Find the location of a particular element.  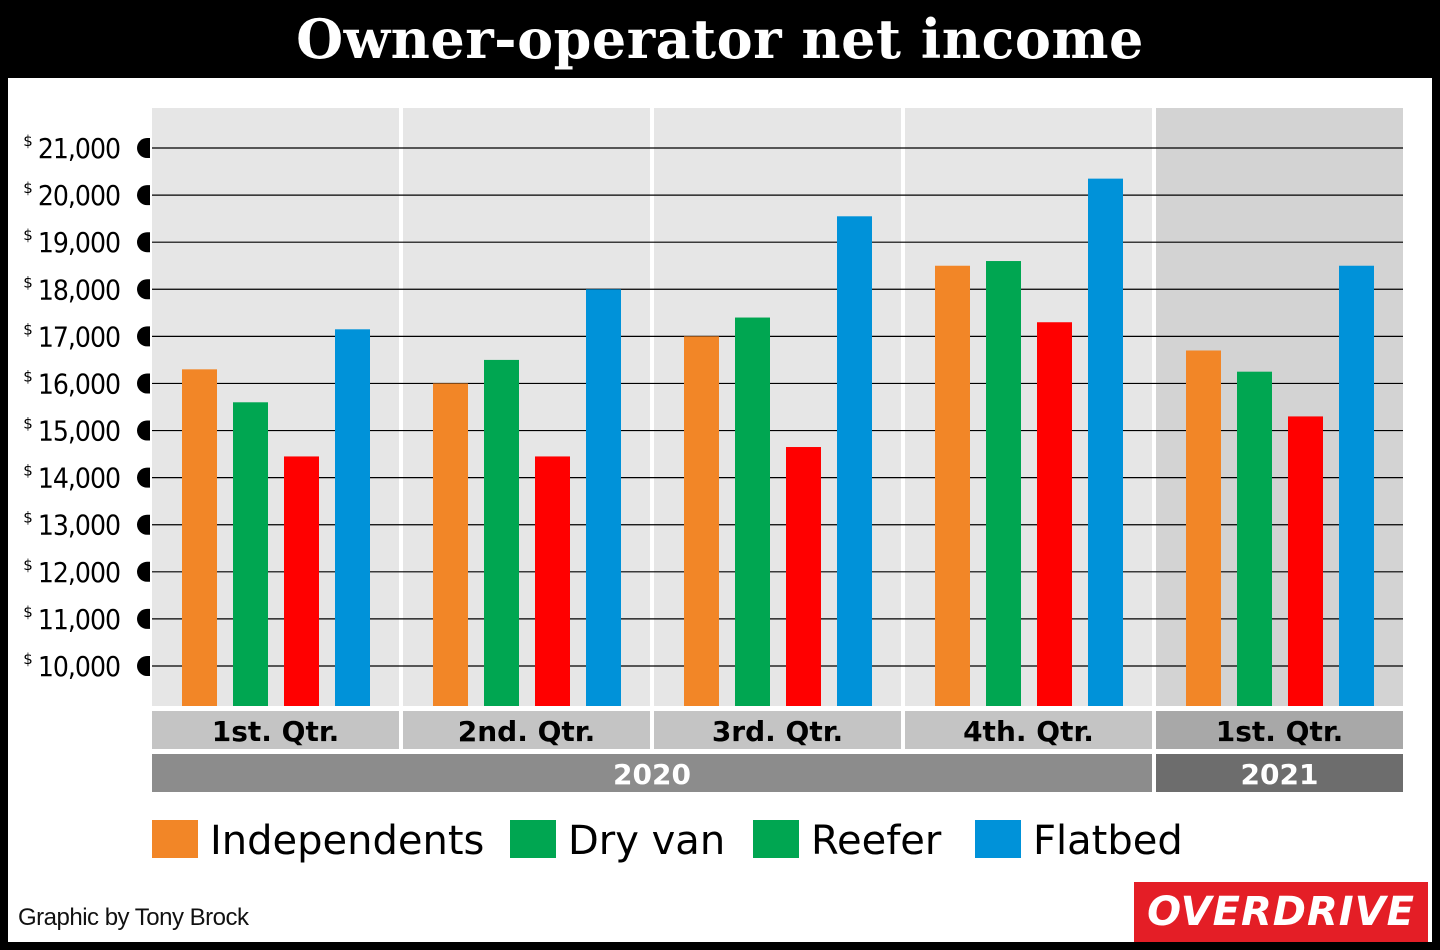

y-tick-label: 20,000 is located at coordinates (79, 195).